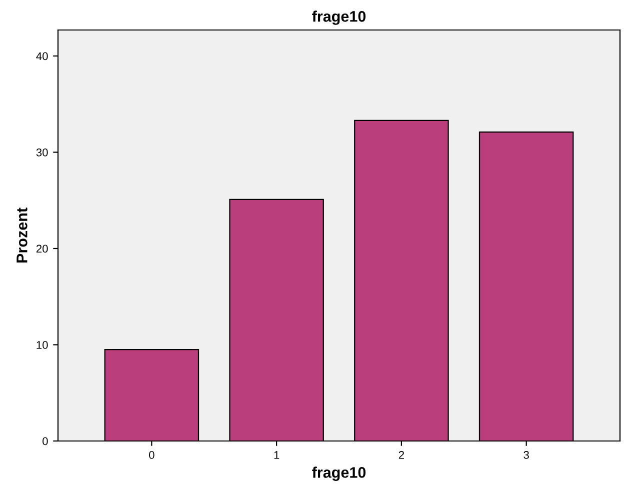 This screenshot has height=501, width=626. I want to click on y-tick-label: 0, so click(45, 441).